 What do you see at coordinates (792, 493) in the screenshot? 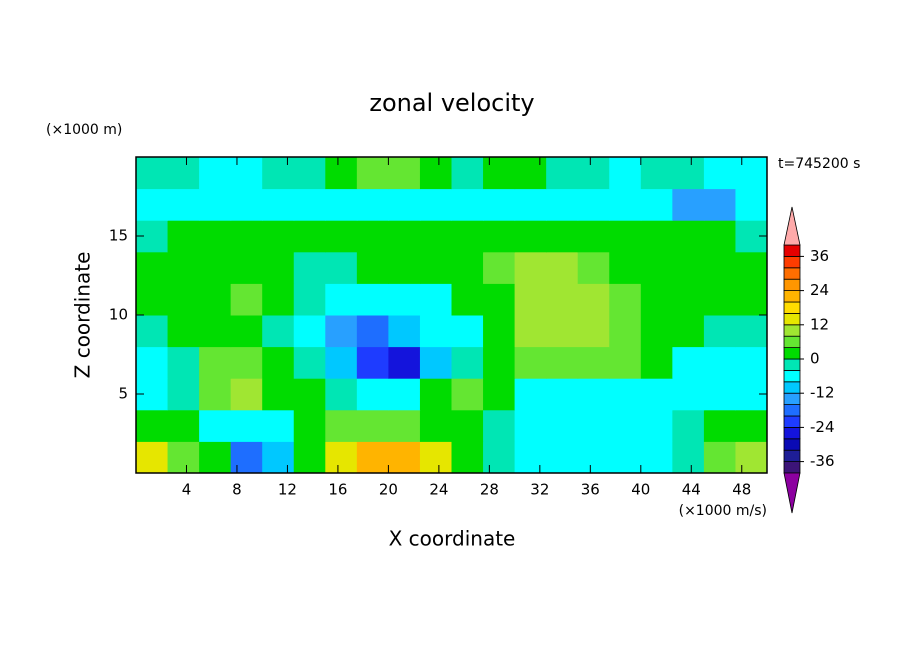
I see `colorbar-under` at bounding box center [792, 493].